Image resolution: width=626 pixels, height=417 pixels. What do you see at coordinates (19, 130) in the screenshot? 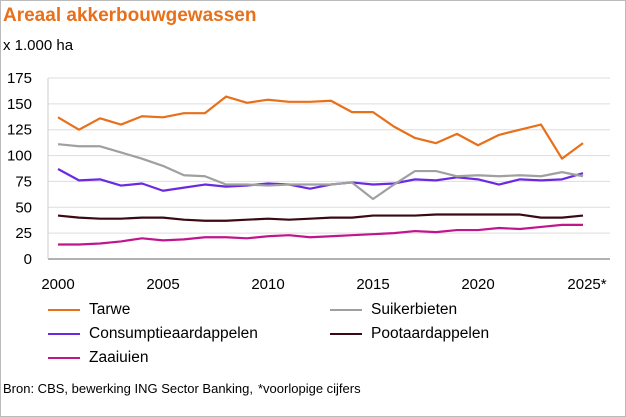
I see `y-tick-label: 125` at bounding box center [19, 130].